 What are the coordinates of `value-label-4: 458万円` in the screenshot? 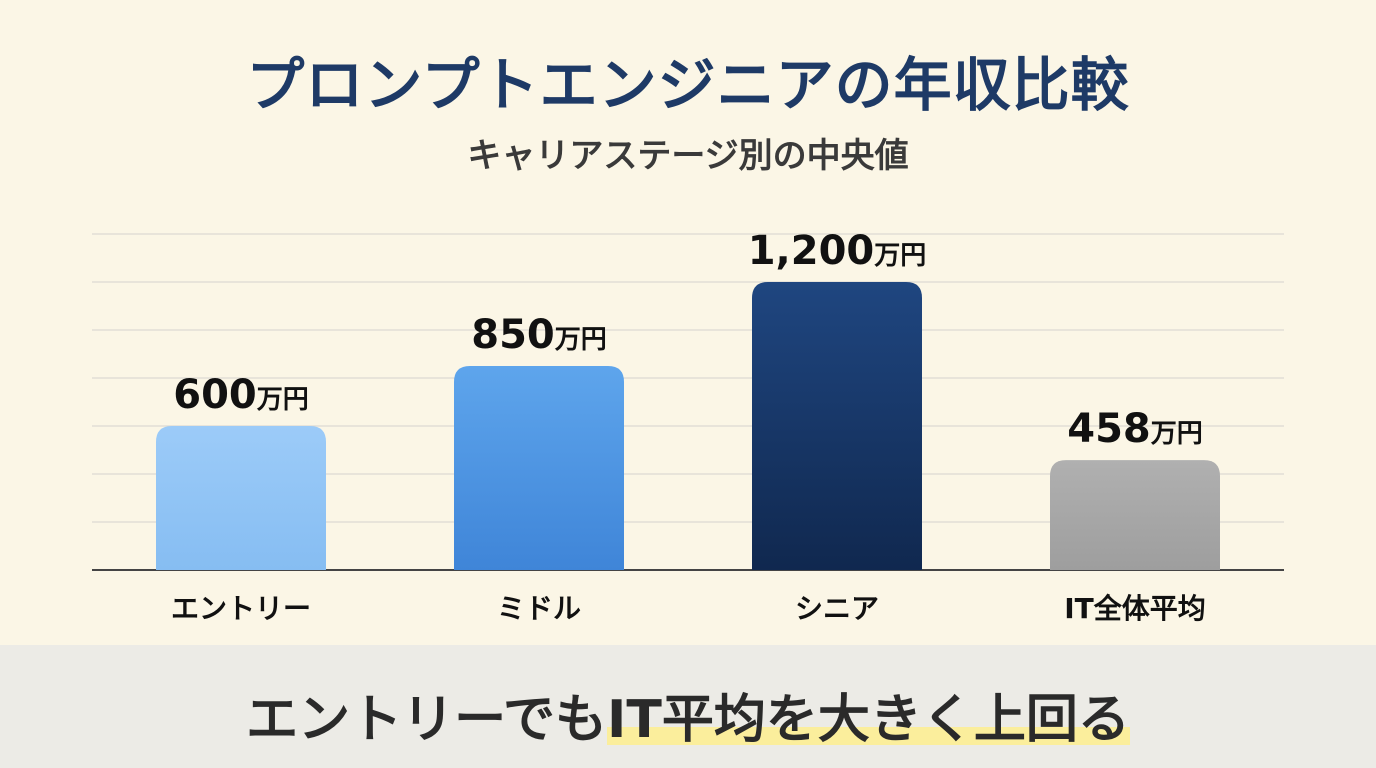 It's located at (1135, 429).